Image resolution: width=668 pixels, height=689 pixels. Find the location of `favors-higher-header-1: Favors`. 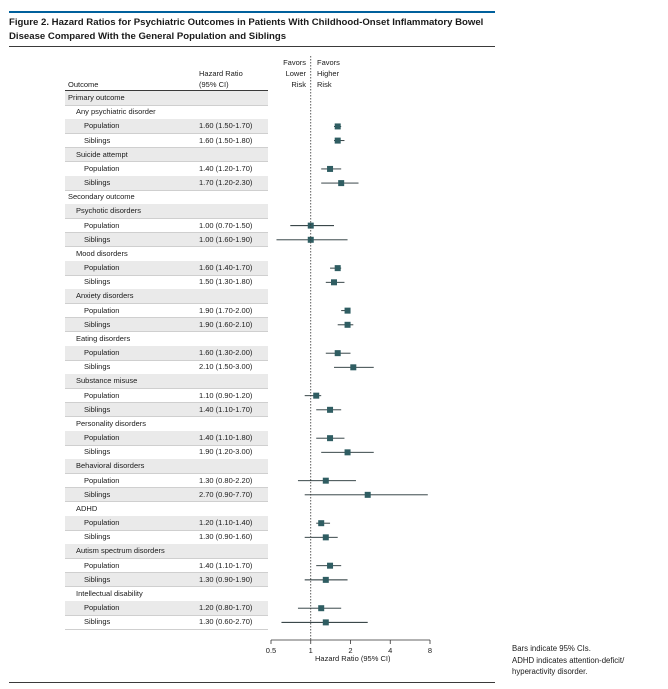

favors-higher-header-1: Favors is located at coordinates (328, 62).